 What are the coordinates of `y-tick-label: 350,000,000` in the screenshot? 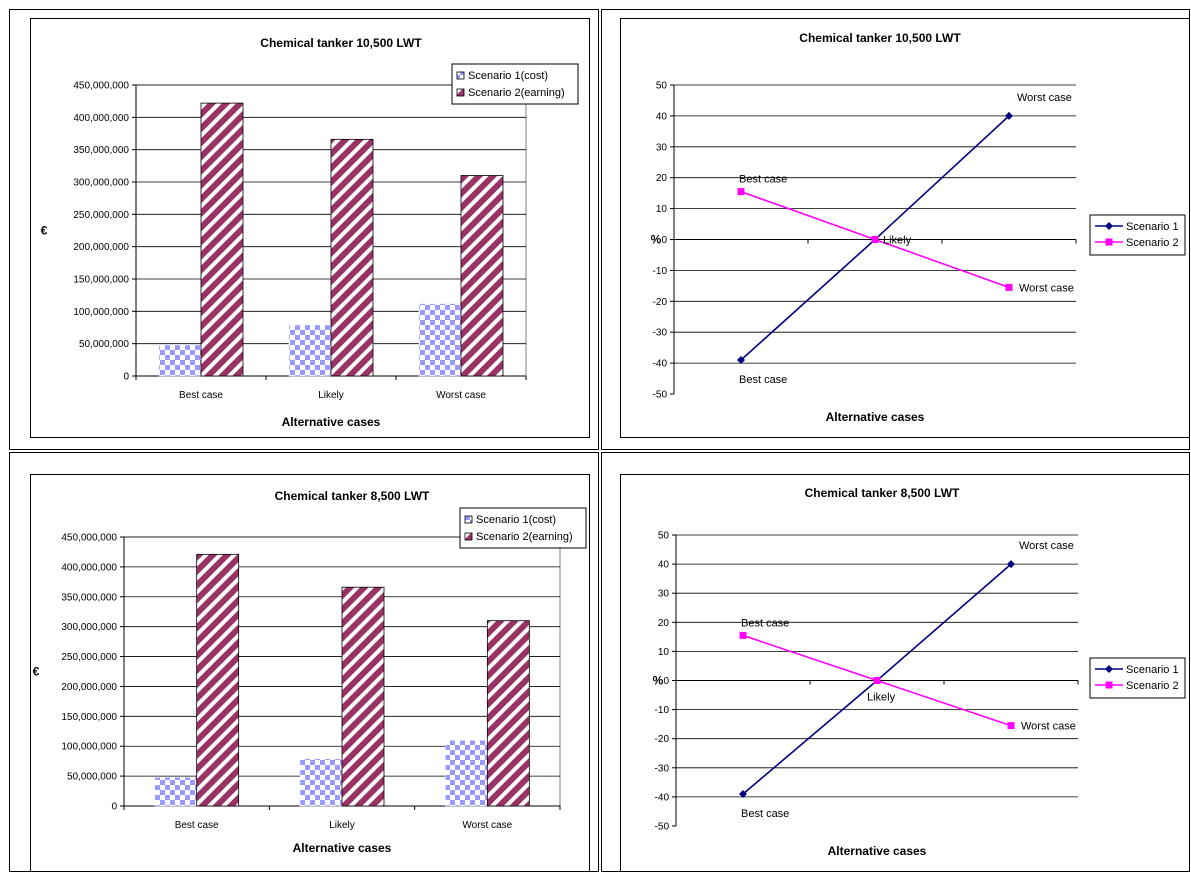 It's located at (101, 150).